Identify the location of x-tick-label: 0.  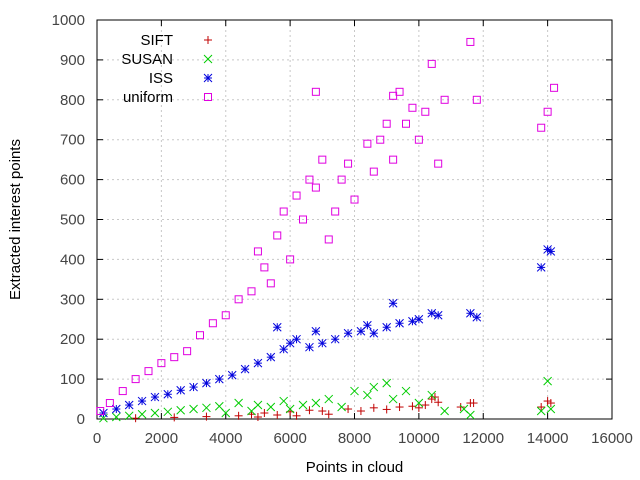
(97, 438).